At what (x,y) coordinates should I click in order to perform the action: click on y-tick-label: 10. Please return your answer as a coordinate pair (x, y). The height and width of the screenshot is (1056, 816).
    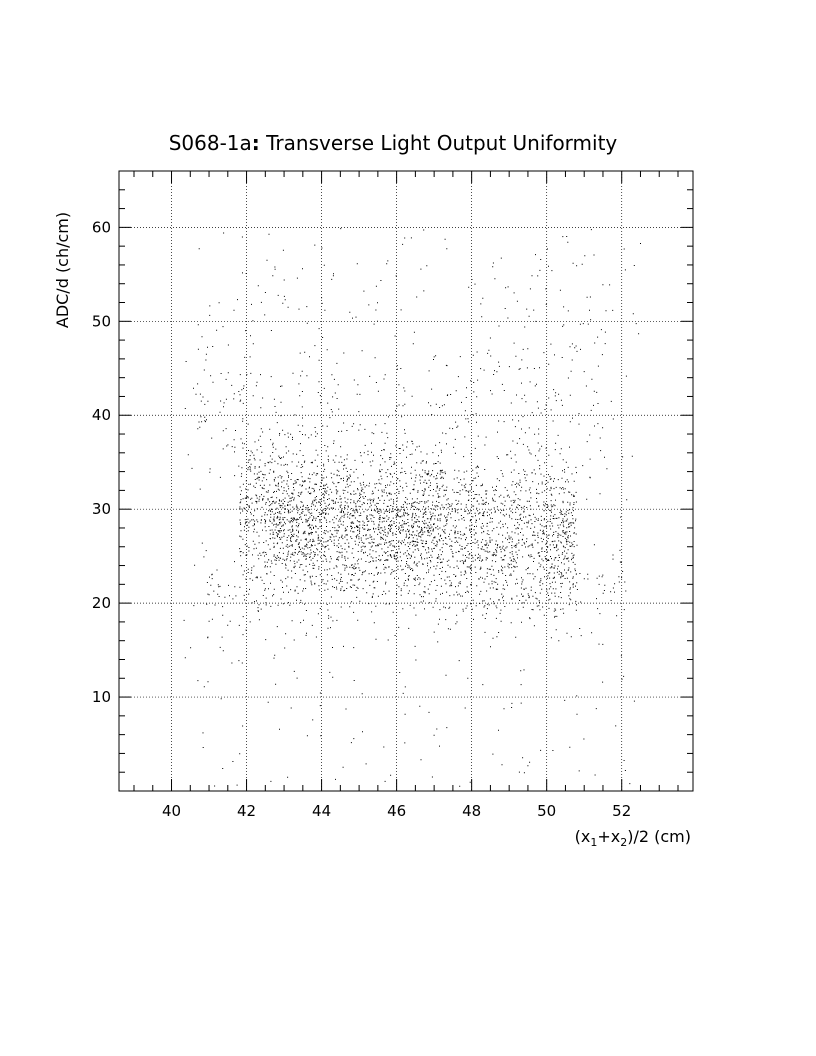
    Looking at the image, I should click on (101, 697).